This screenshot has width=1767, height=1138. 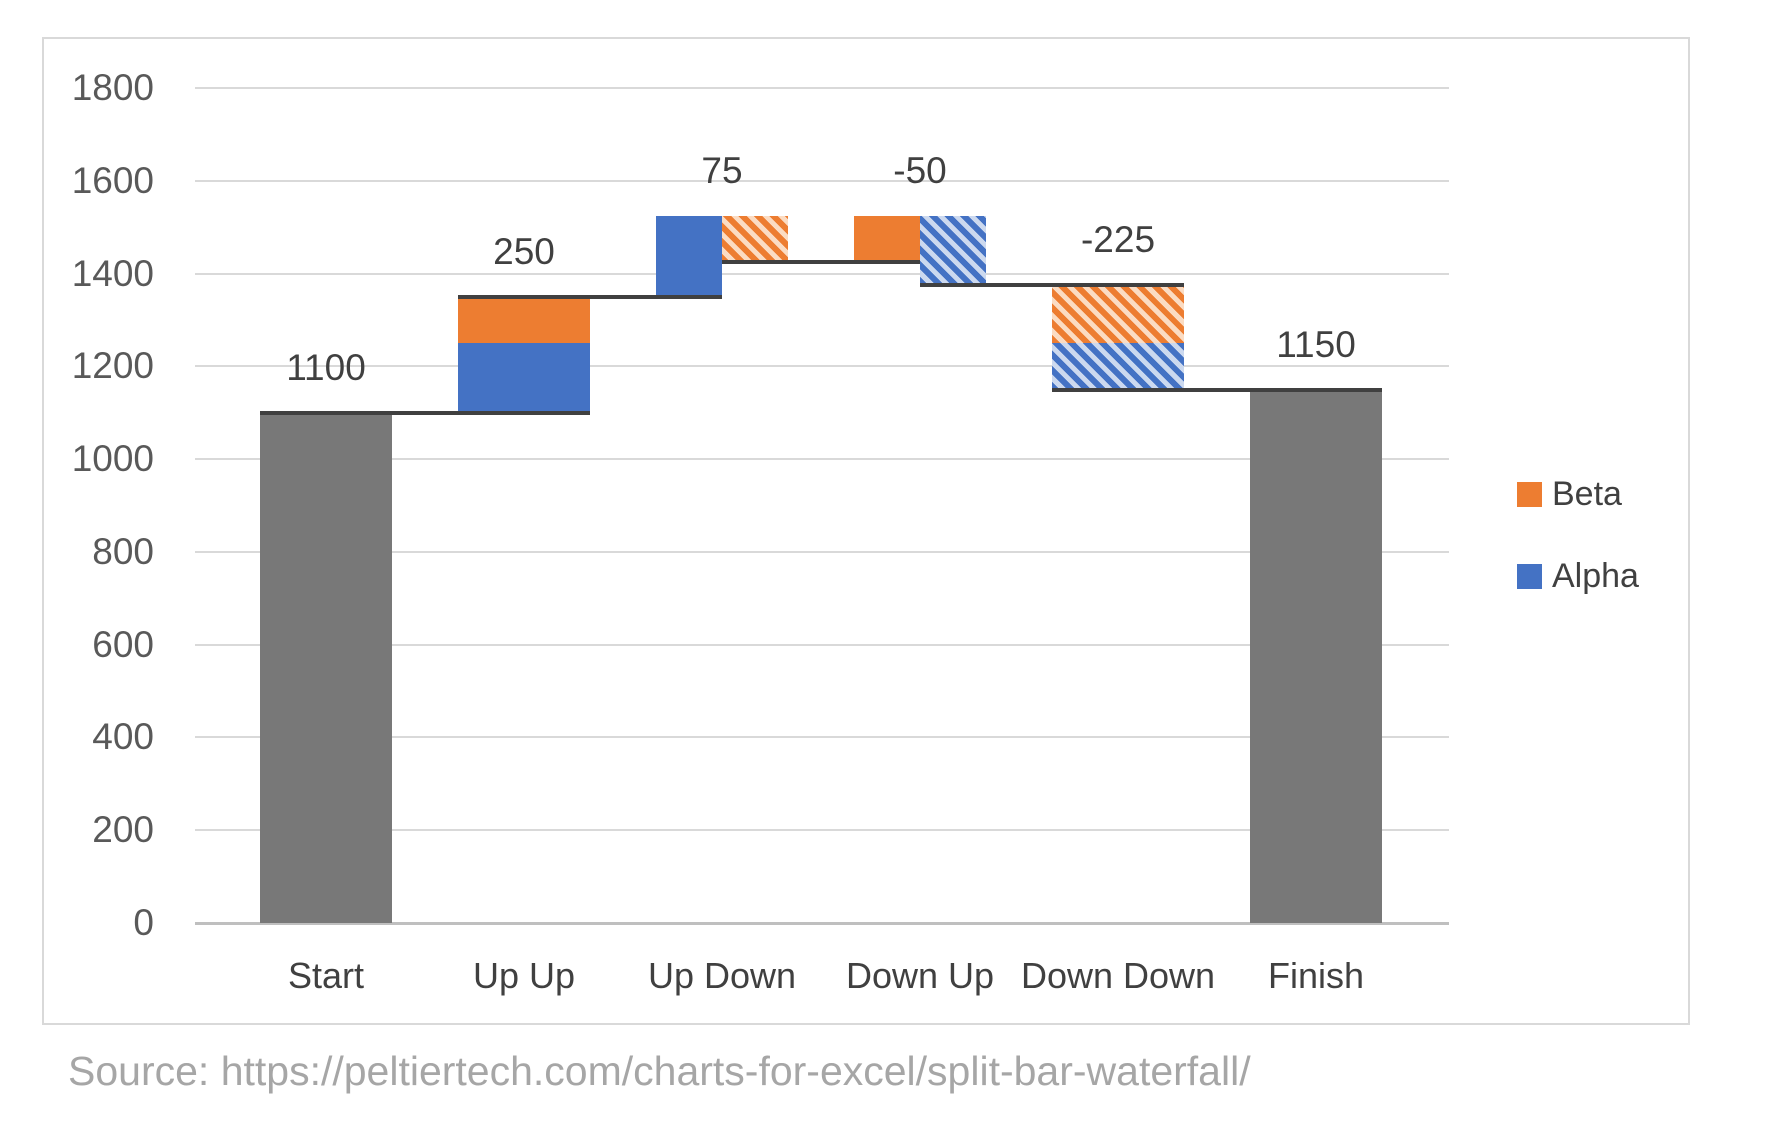 I want to click on data-label-3: -50, so click(x=920, y=170).